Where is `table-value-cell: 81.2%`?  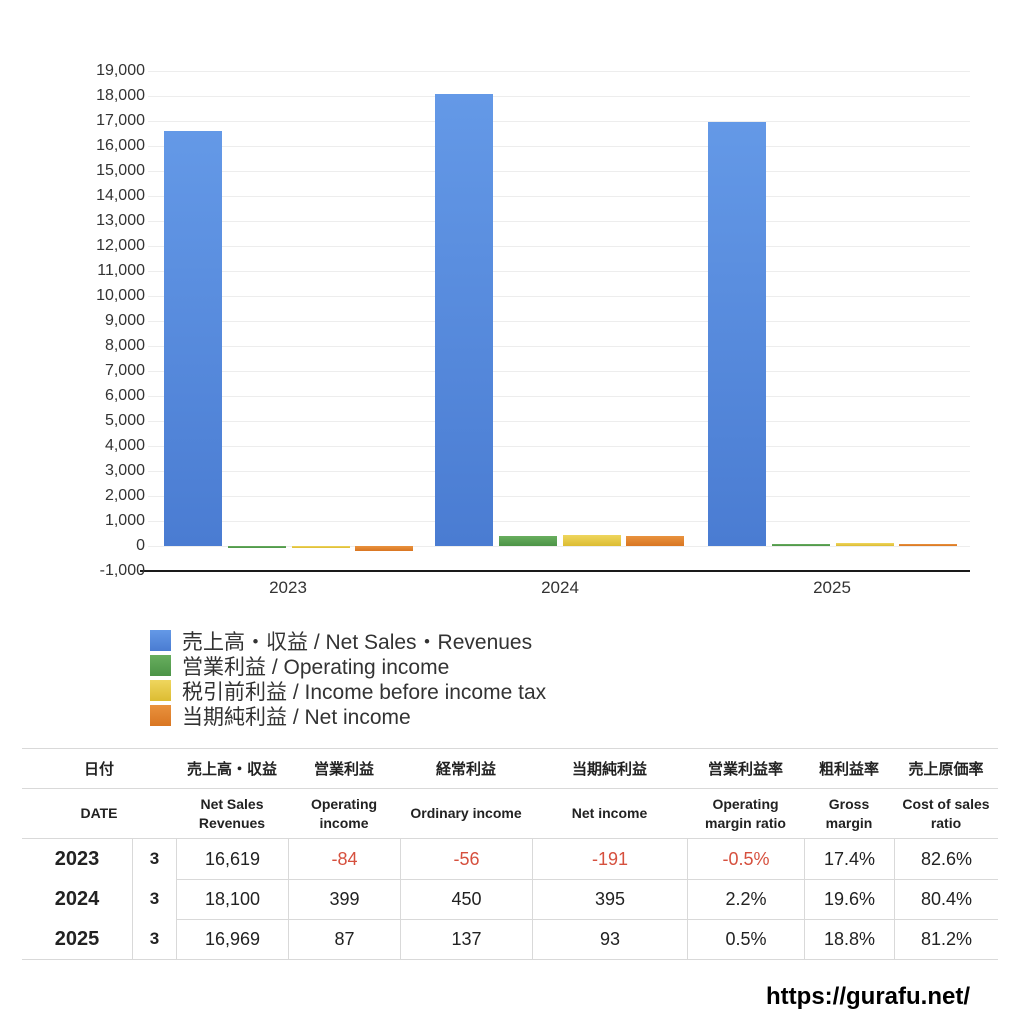 table-value-cell: 81.2% is located at coordinates (946, 939).